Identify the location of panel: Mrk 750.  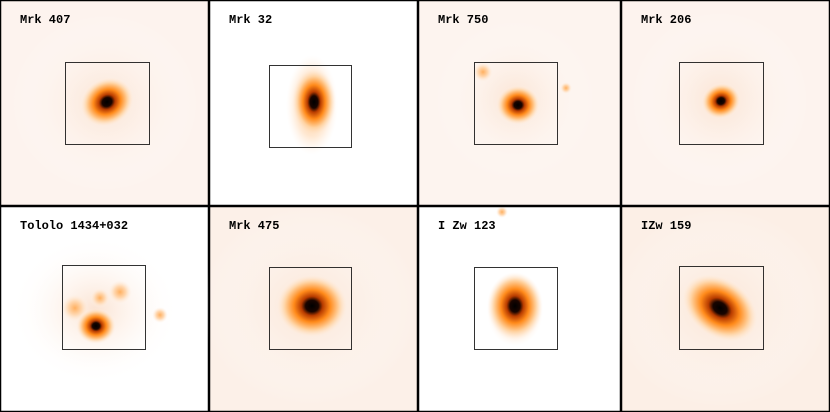
(519, 103).